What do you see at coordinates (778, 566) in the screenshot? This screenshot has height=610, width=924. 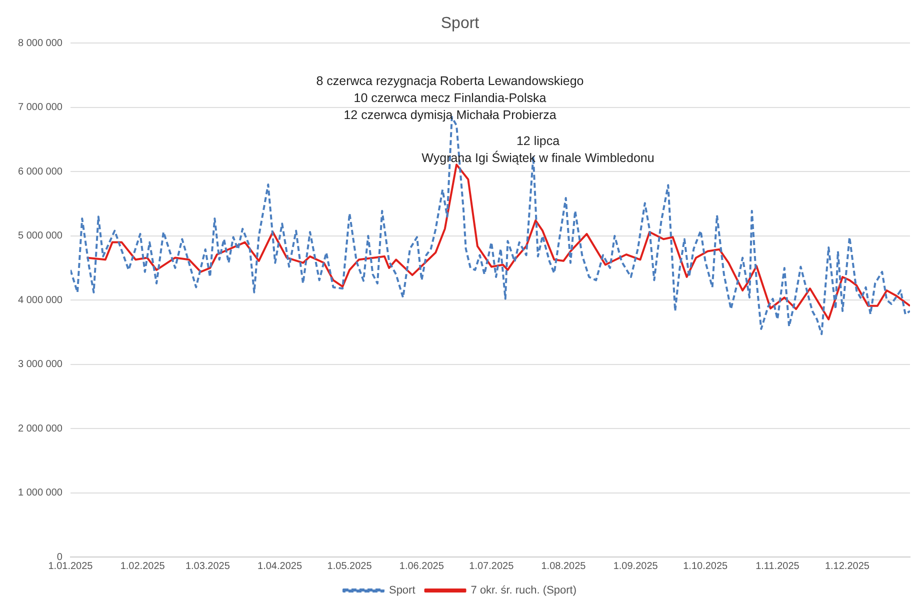 I see `x-tick-label: 1.11.2025` at bounding box center [778, 566].